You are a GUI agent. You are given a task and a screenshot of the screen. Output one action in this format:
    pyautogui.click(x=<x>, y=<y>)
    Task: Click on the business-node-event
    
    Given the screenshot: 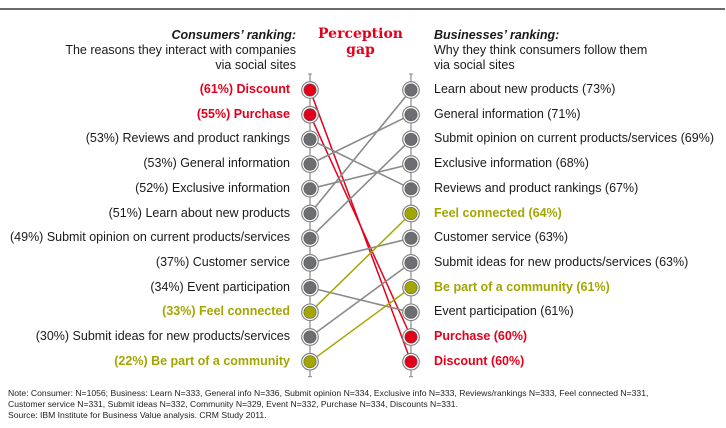 What is the action you would take?
    pyautogui.click(x=411, y=312)
    